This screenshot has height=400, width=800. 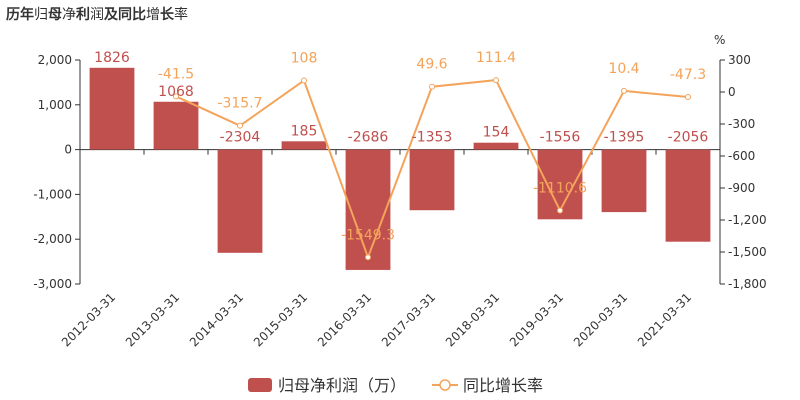 I want to click on chart-title: 历年归母净利润及同比增长率, so click(x=97, y=14).